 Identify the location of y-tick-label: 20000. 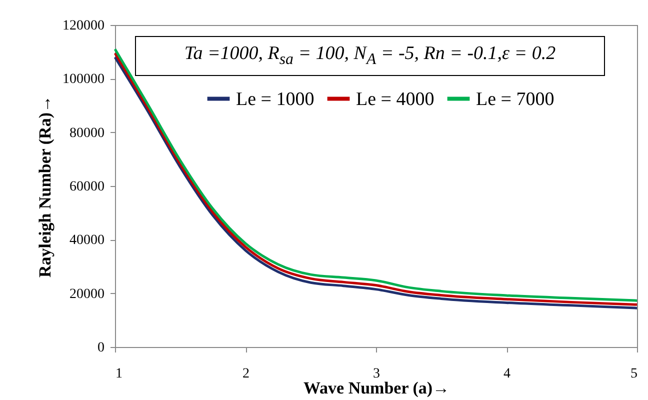
(87, 294).